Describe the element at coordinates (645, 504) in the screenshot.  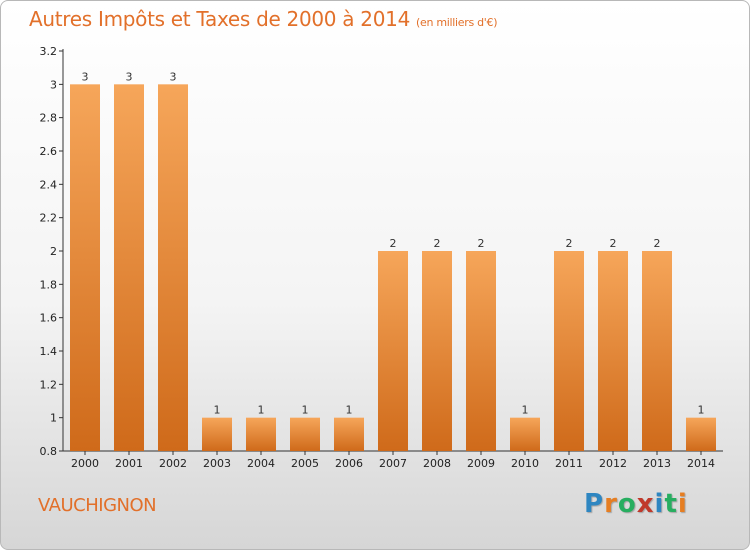
I see `logo-letter: x` at that location.